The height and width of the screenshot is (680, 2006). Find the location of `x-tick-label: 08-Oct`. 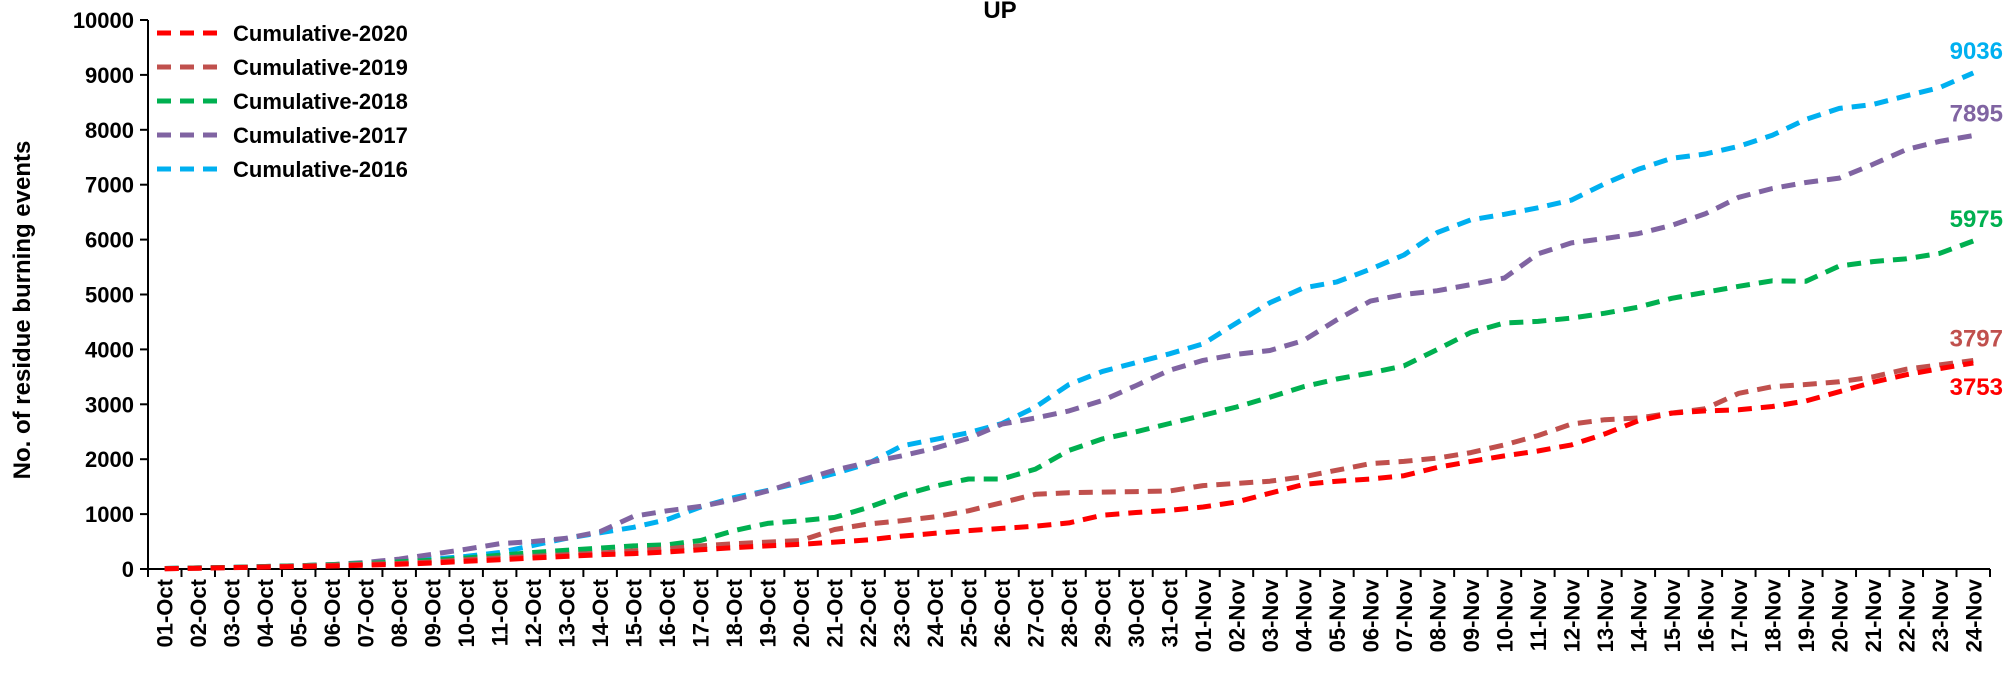

x-tick-label: 08-Oct is located at coordinates (399, 612).